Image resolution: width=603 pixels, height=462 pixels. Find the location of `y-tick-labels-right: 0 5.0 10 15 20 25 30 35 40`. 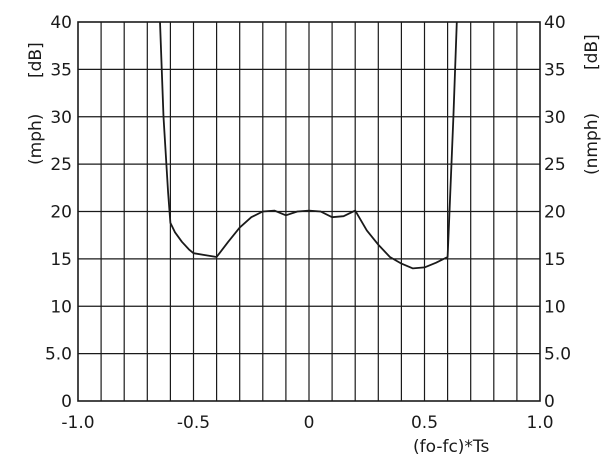

y-tick-labels-right: 0 5.0 10 15 20 25 30 35 40 is located at coordinates (557, 212).